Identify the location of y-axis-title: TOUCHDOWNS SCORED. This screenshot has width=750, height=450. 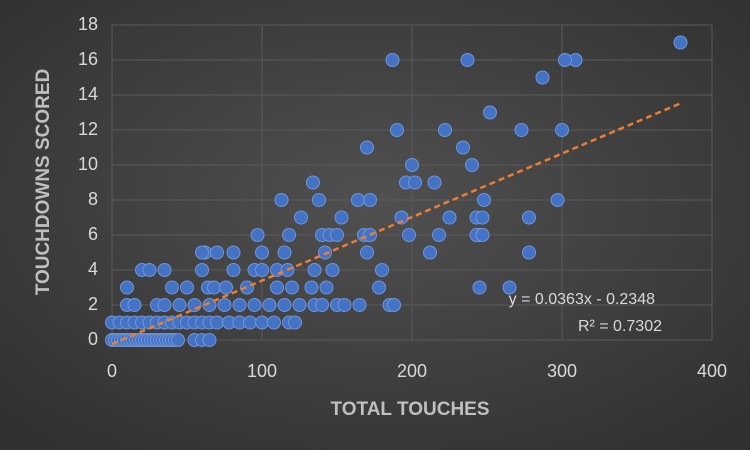
(43, 182).